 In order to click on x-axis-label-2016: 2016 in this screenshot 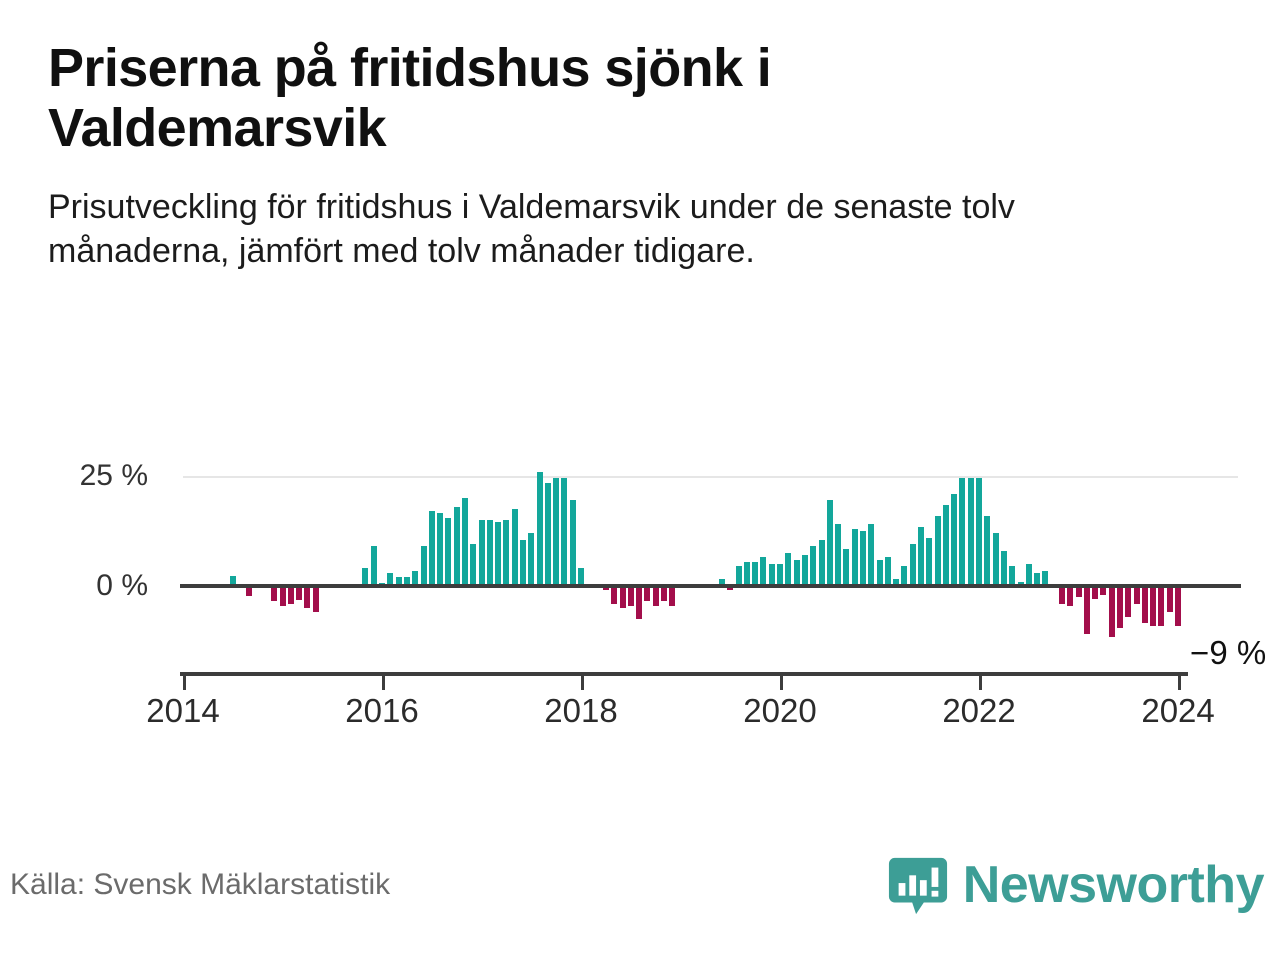, I will do `click(382, 710)`.